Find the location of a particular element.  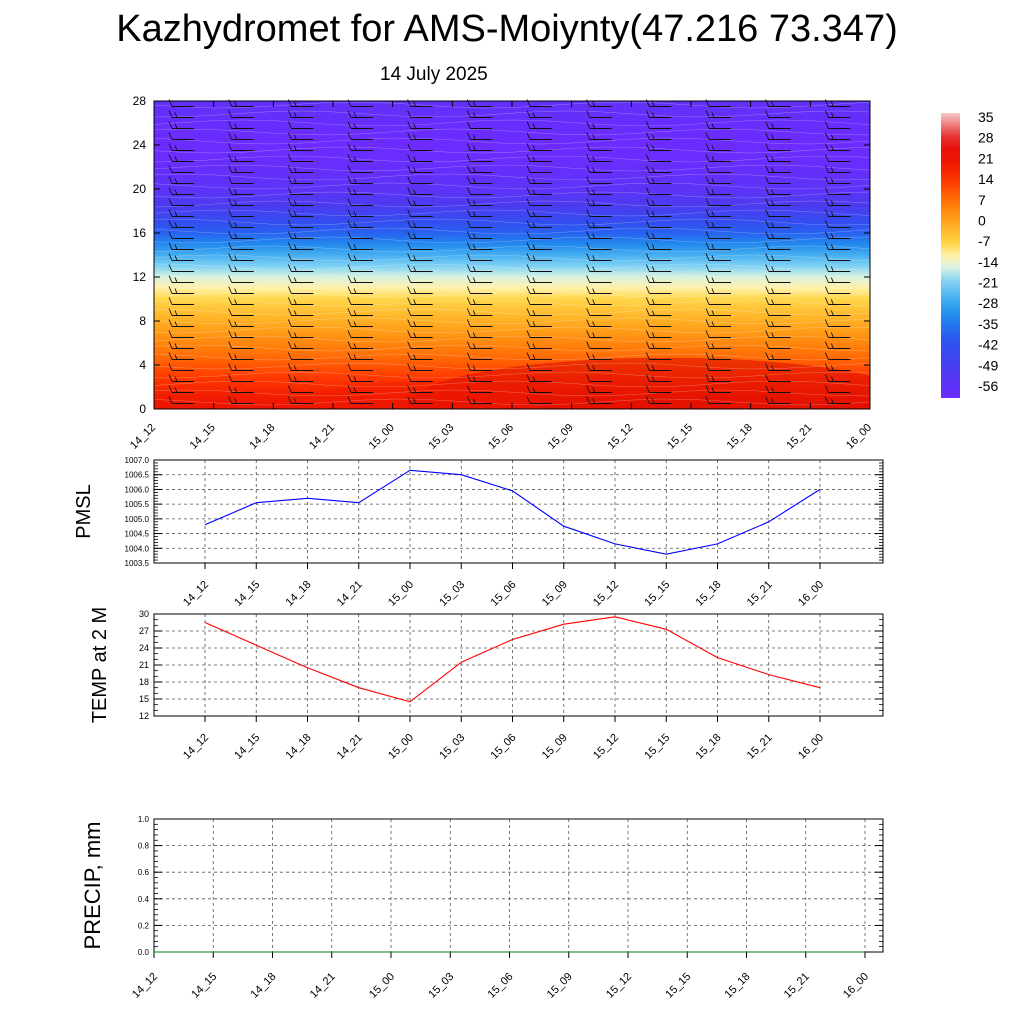

heatmap-x-tick-label: 15_09 is located at coordinates (561, 437).